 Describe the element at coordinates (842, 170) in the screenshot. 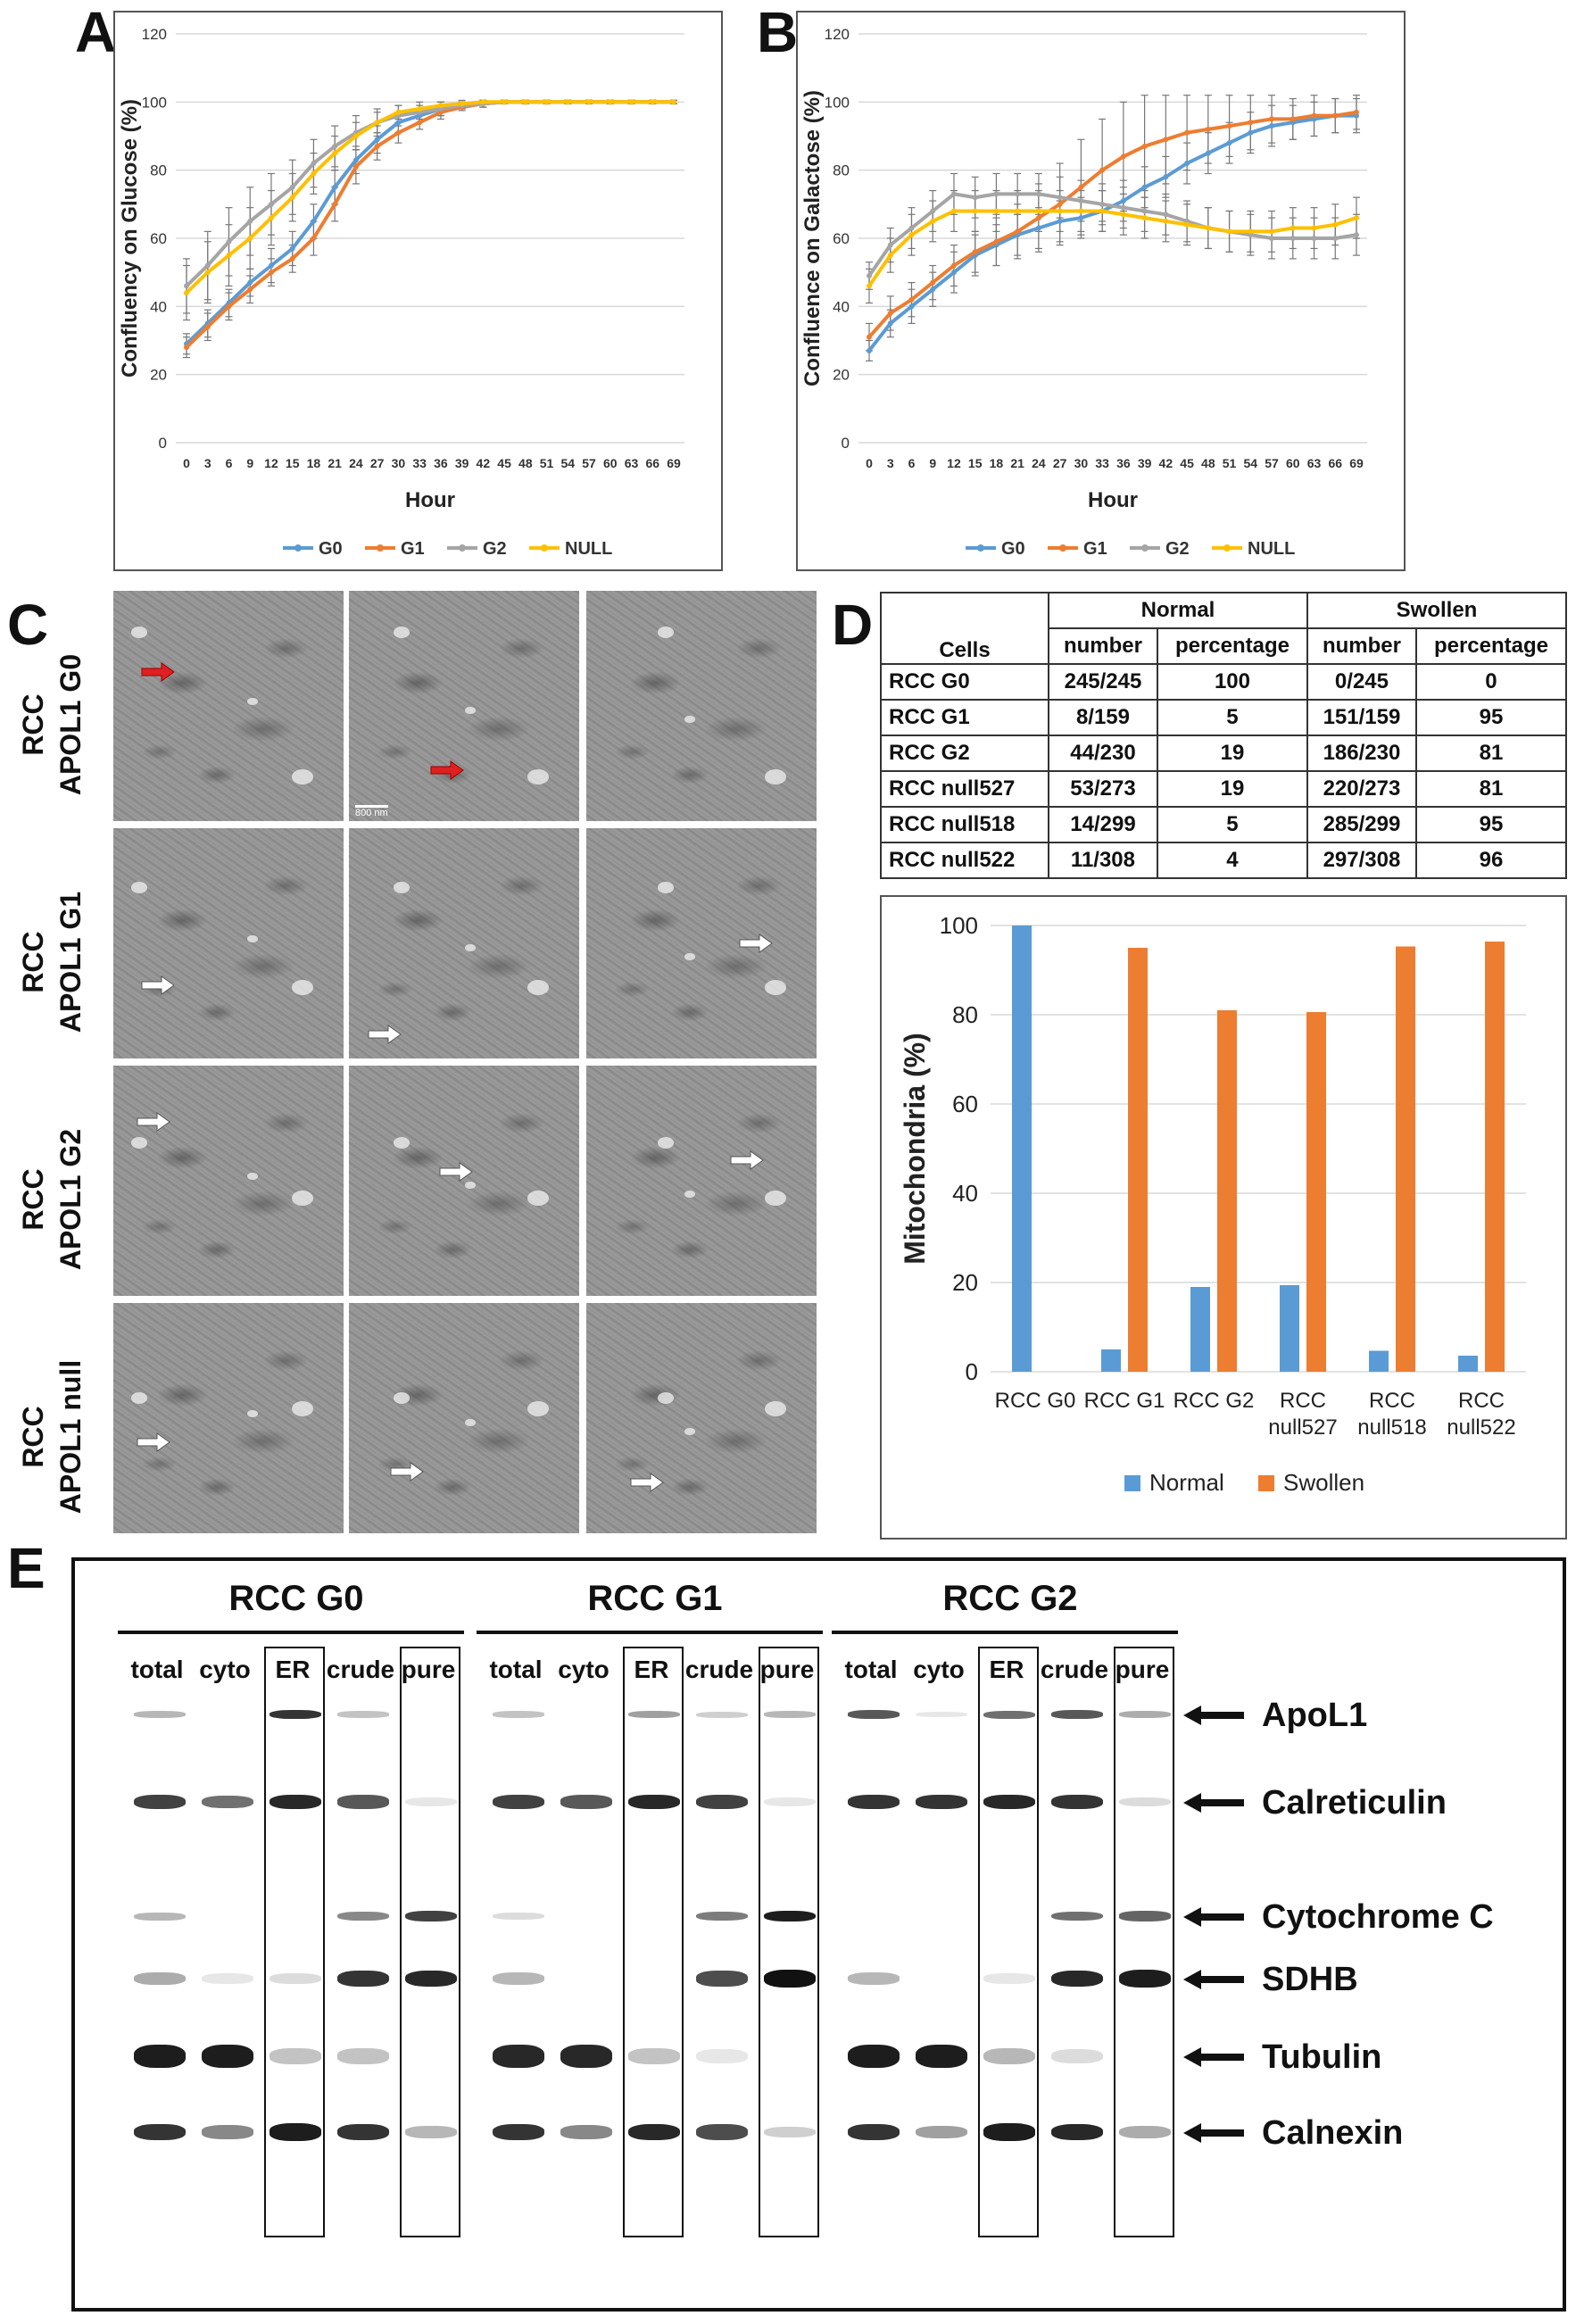

I see `y-tick-label: 80` at that location.